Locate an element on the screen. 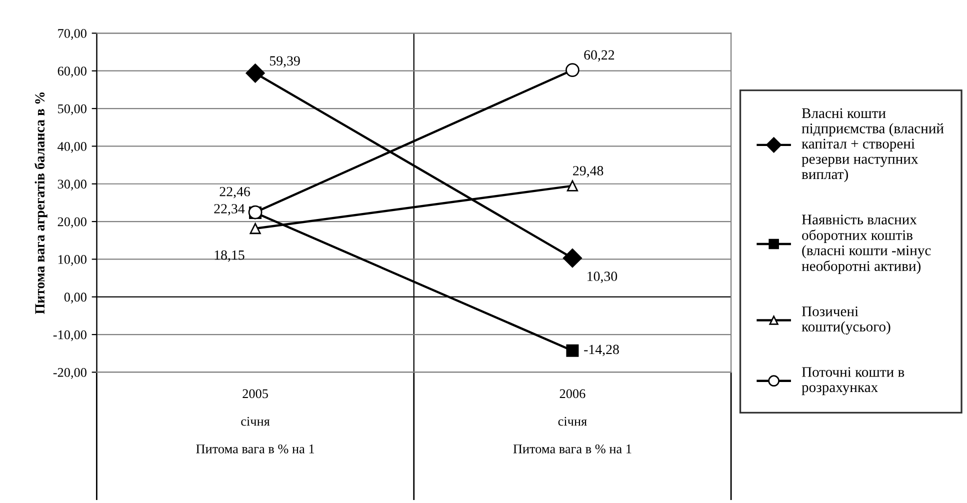 The image size is (967, 503). data-label: -14,28 is located at coordinates (601, 350).